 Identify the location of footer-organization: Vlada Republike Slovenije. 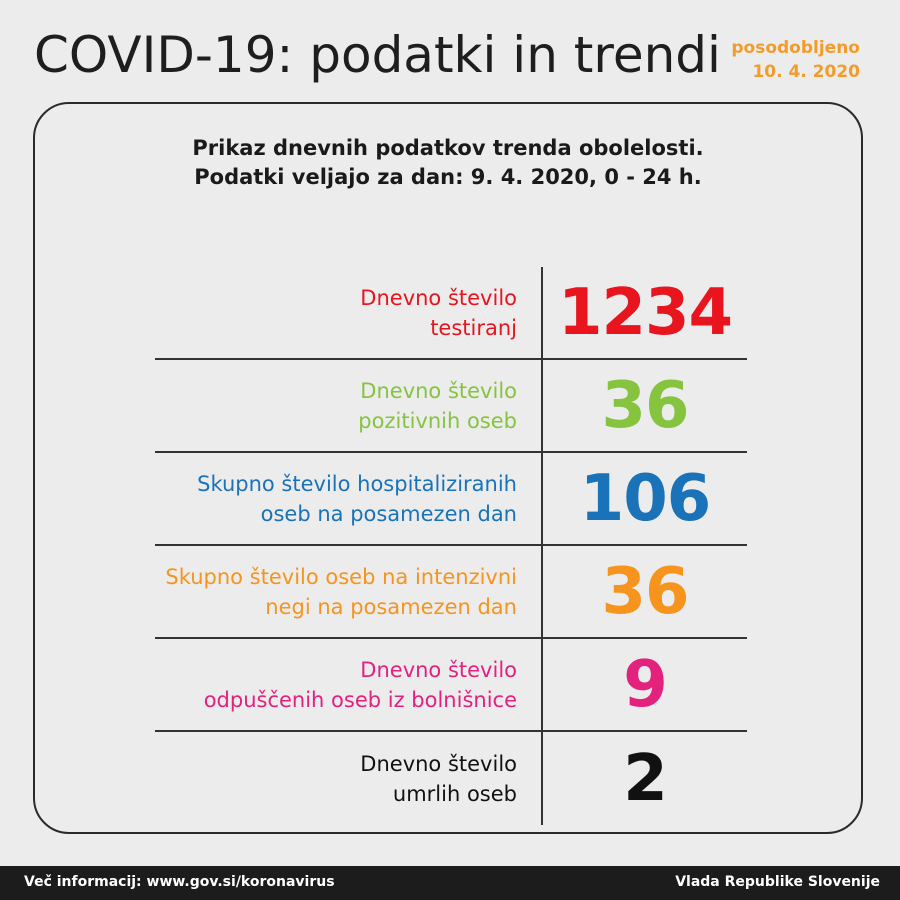
(777, 882).